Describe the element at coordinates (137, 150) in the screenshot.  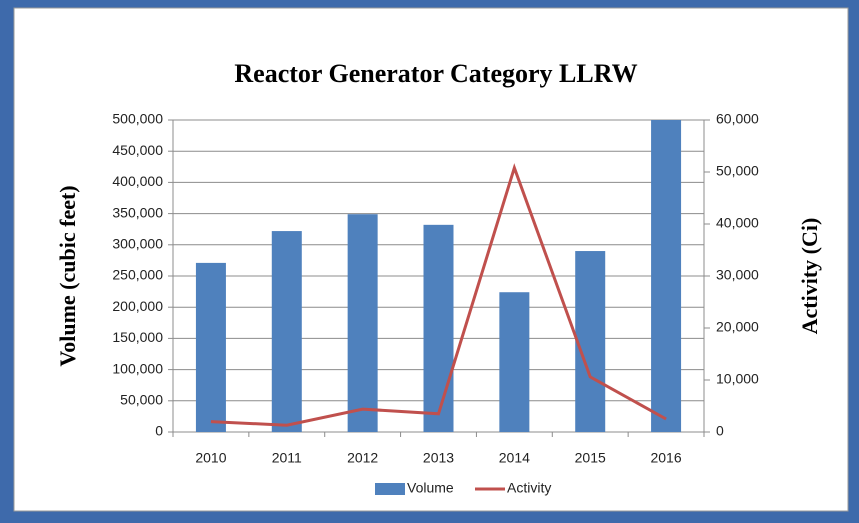
I see `y-tick-label: 450,000` at that location.